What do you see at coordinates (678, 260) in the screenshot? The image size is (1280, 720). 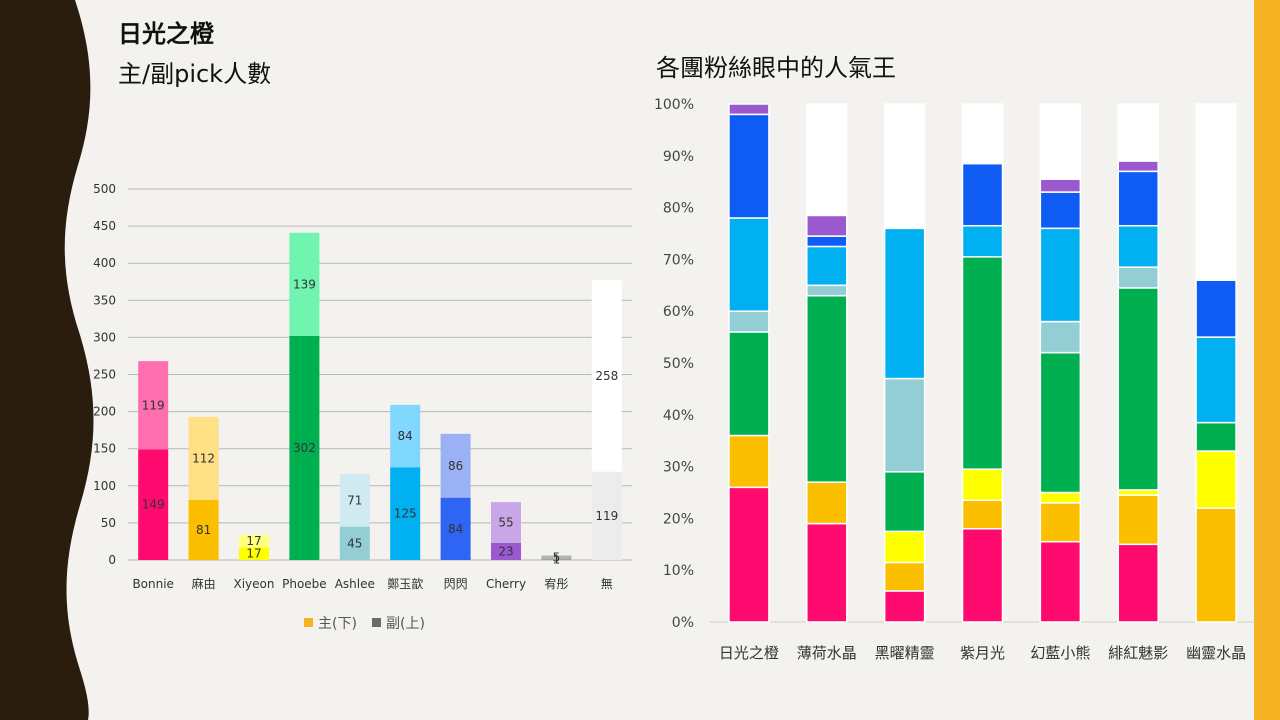 I see `y-tick-label: 70%` at bounding box center [678, 260].